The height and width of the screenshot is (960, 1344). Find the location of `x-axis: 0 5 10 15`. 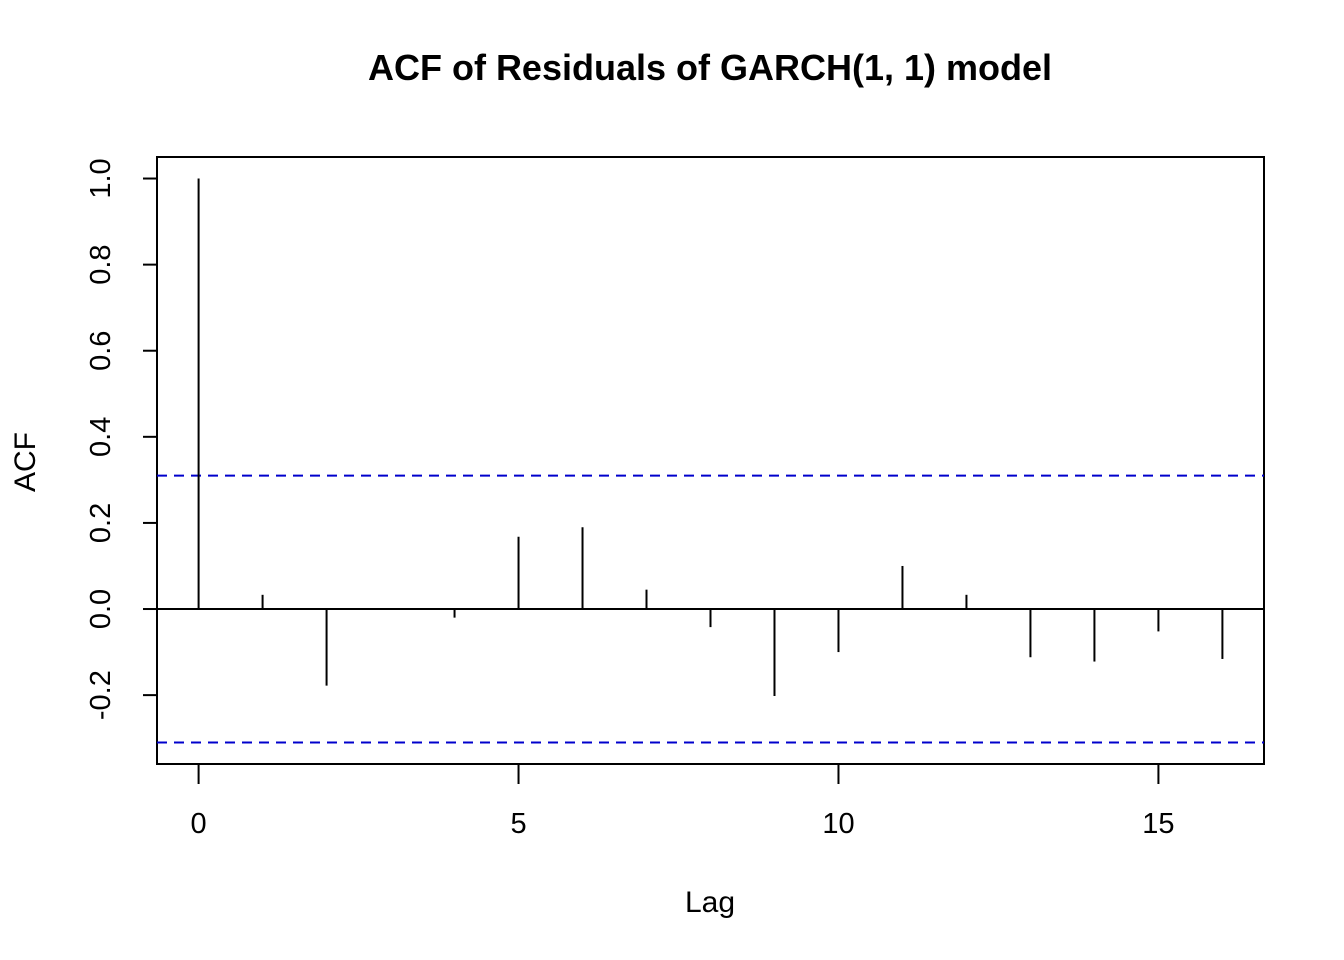

x-axis: 0 5 10 15 is located at coordinates (683, 801).